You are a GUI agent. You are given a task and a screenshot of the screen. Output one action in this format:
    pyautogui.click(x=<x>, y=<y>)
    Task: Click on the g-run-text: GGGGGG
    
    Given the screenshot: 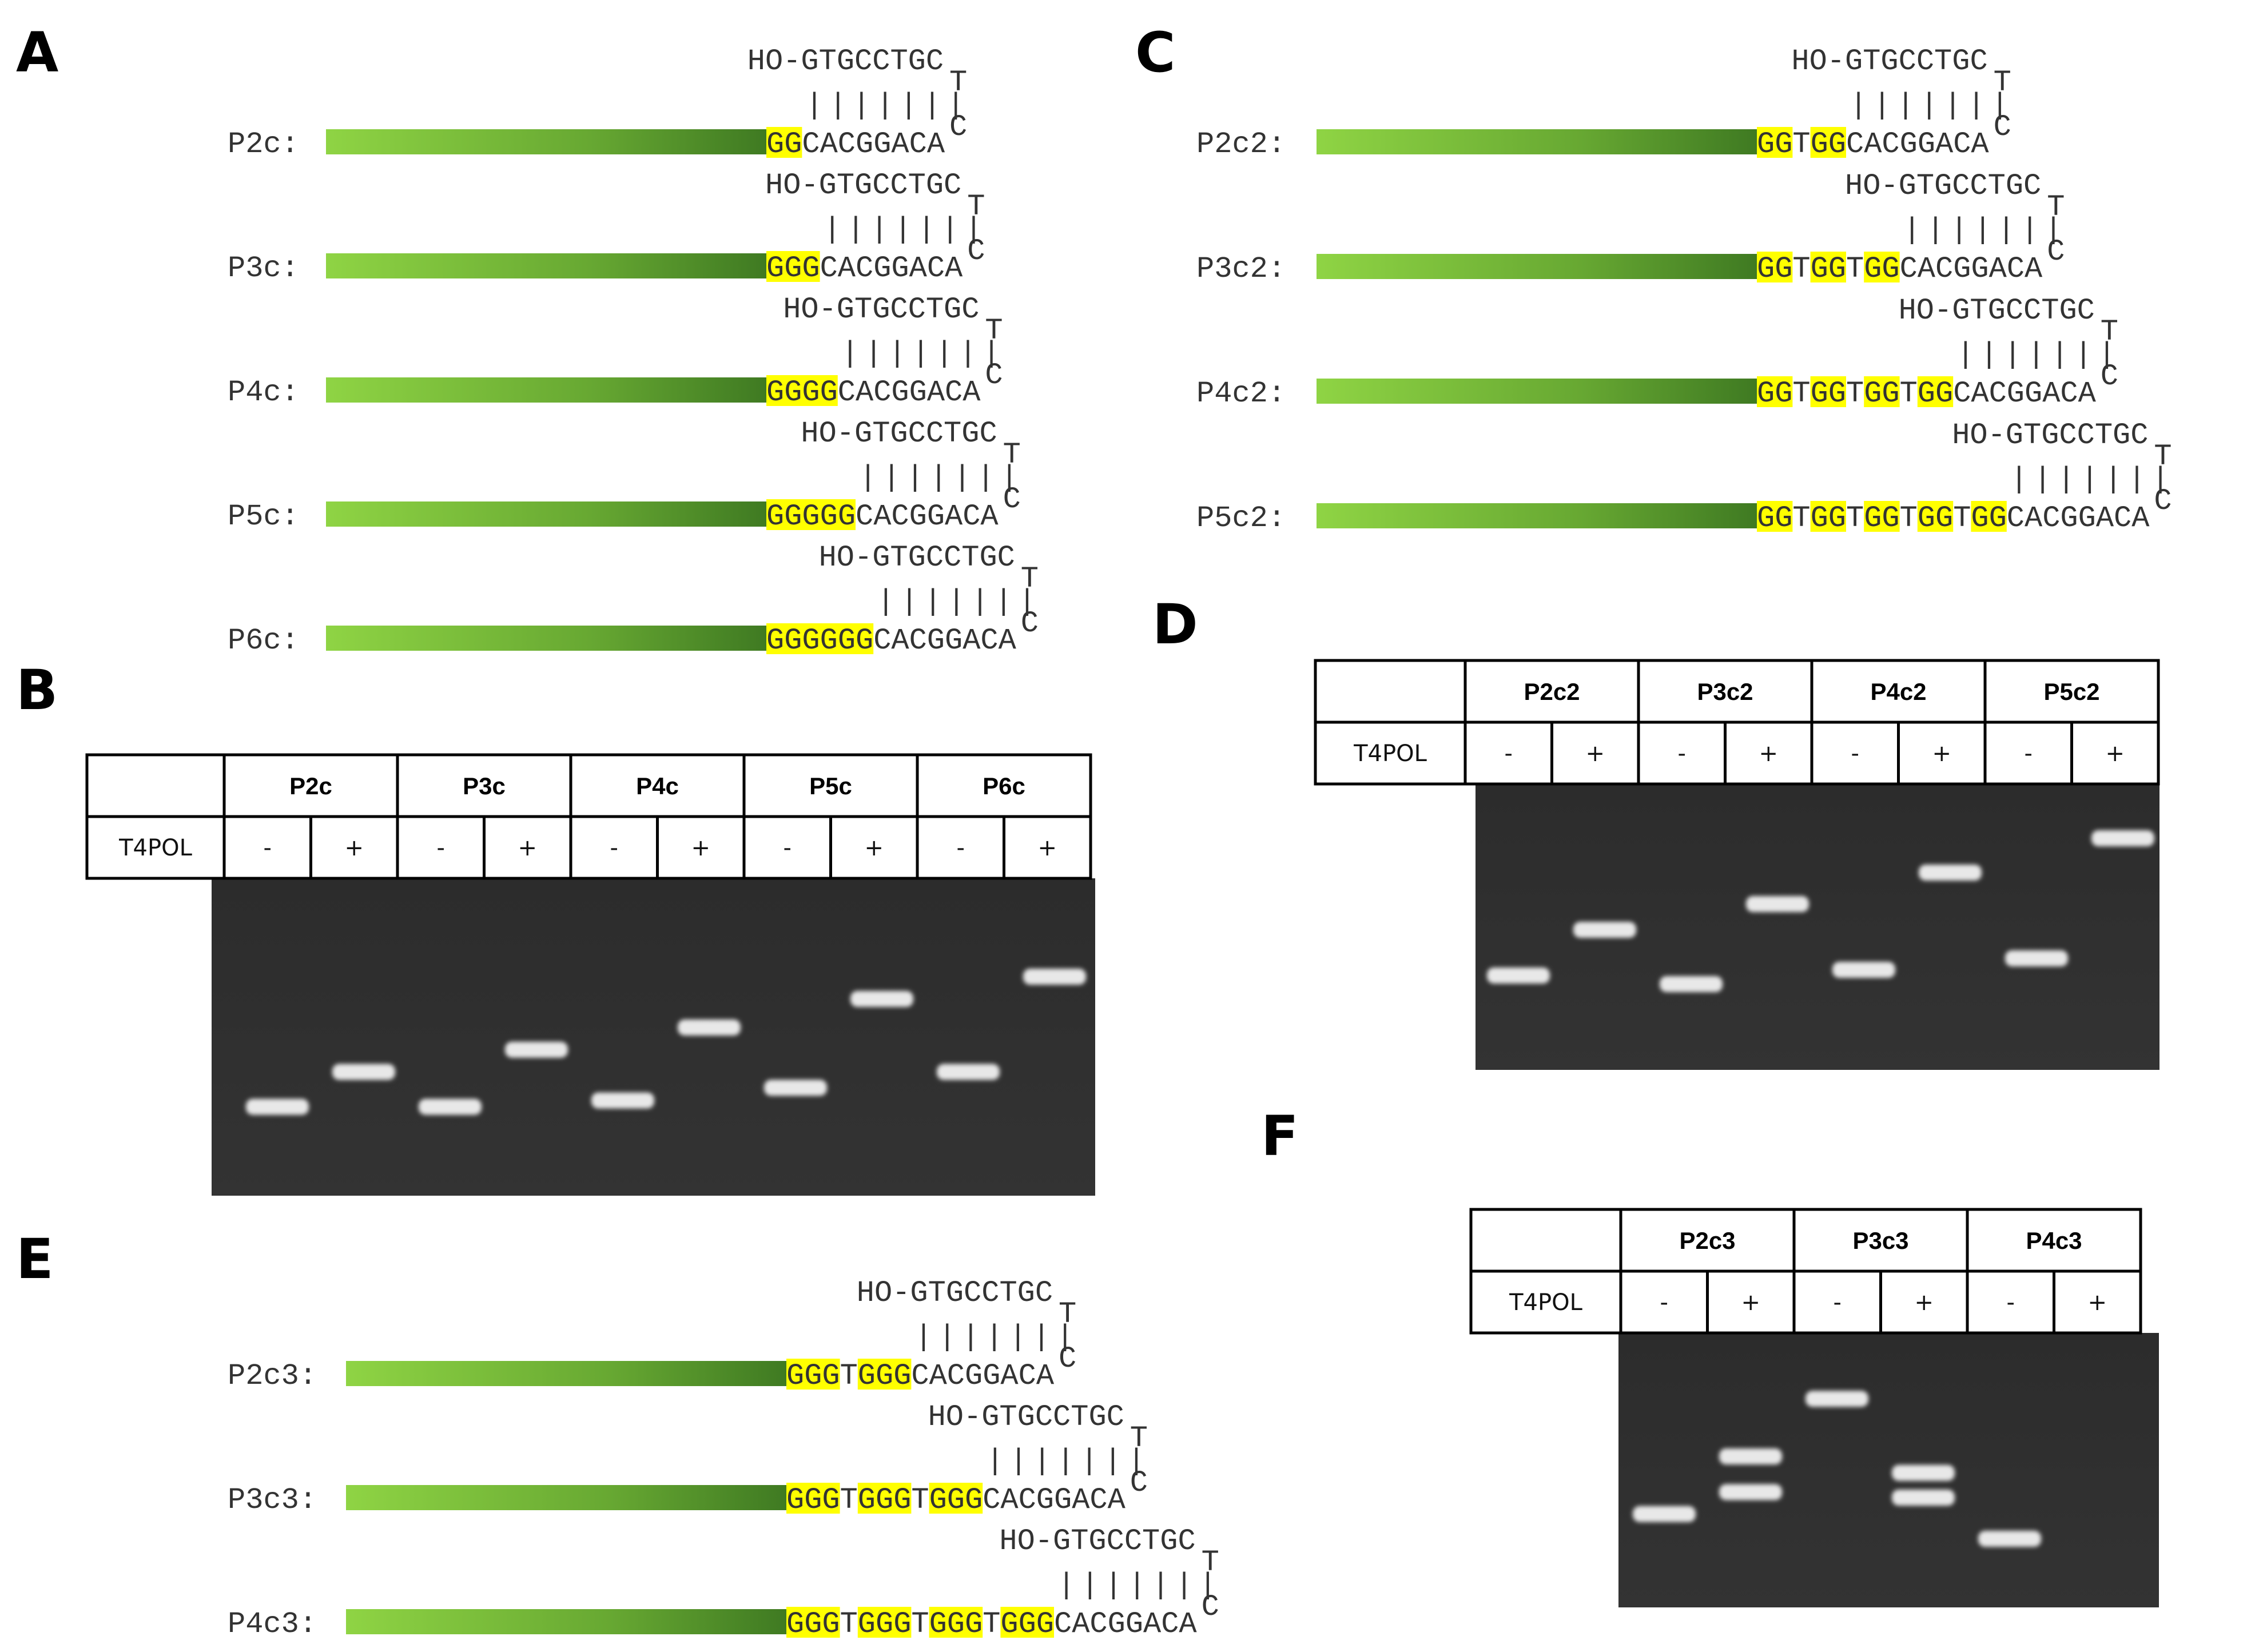 What is the action you would take?
    pyautogui.click(x=820, y=641)
    